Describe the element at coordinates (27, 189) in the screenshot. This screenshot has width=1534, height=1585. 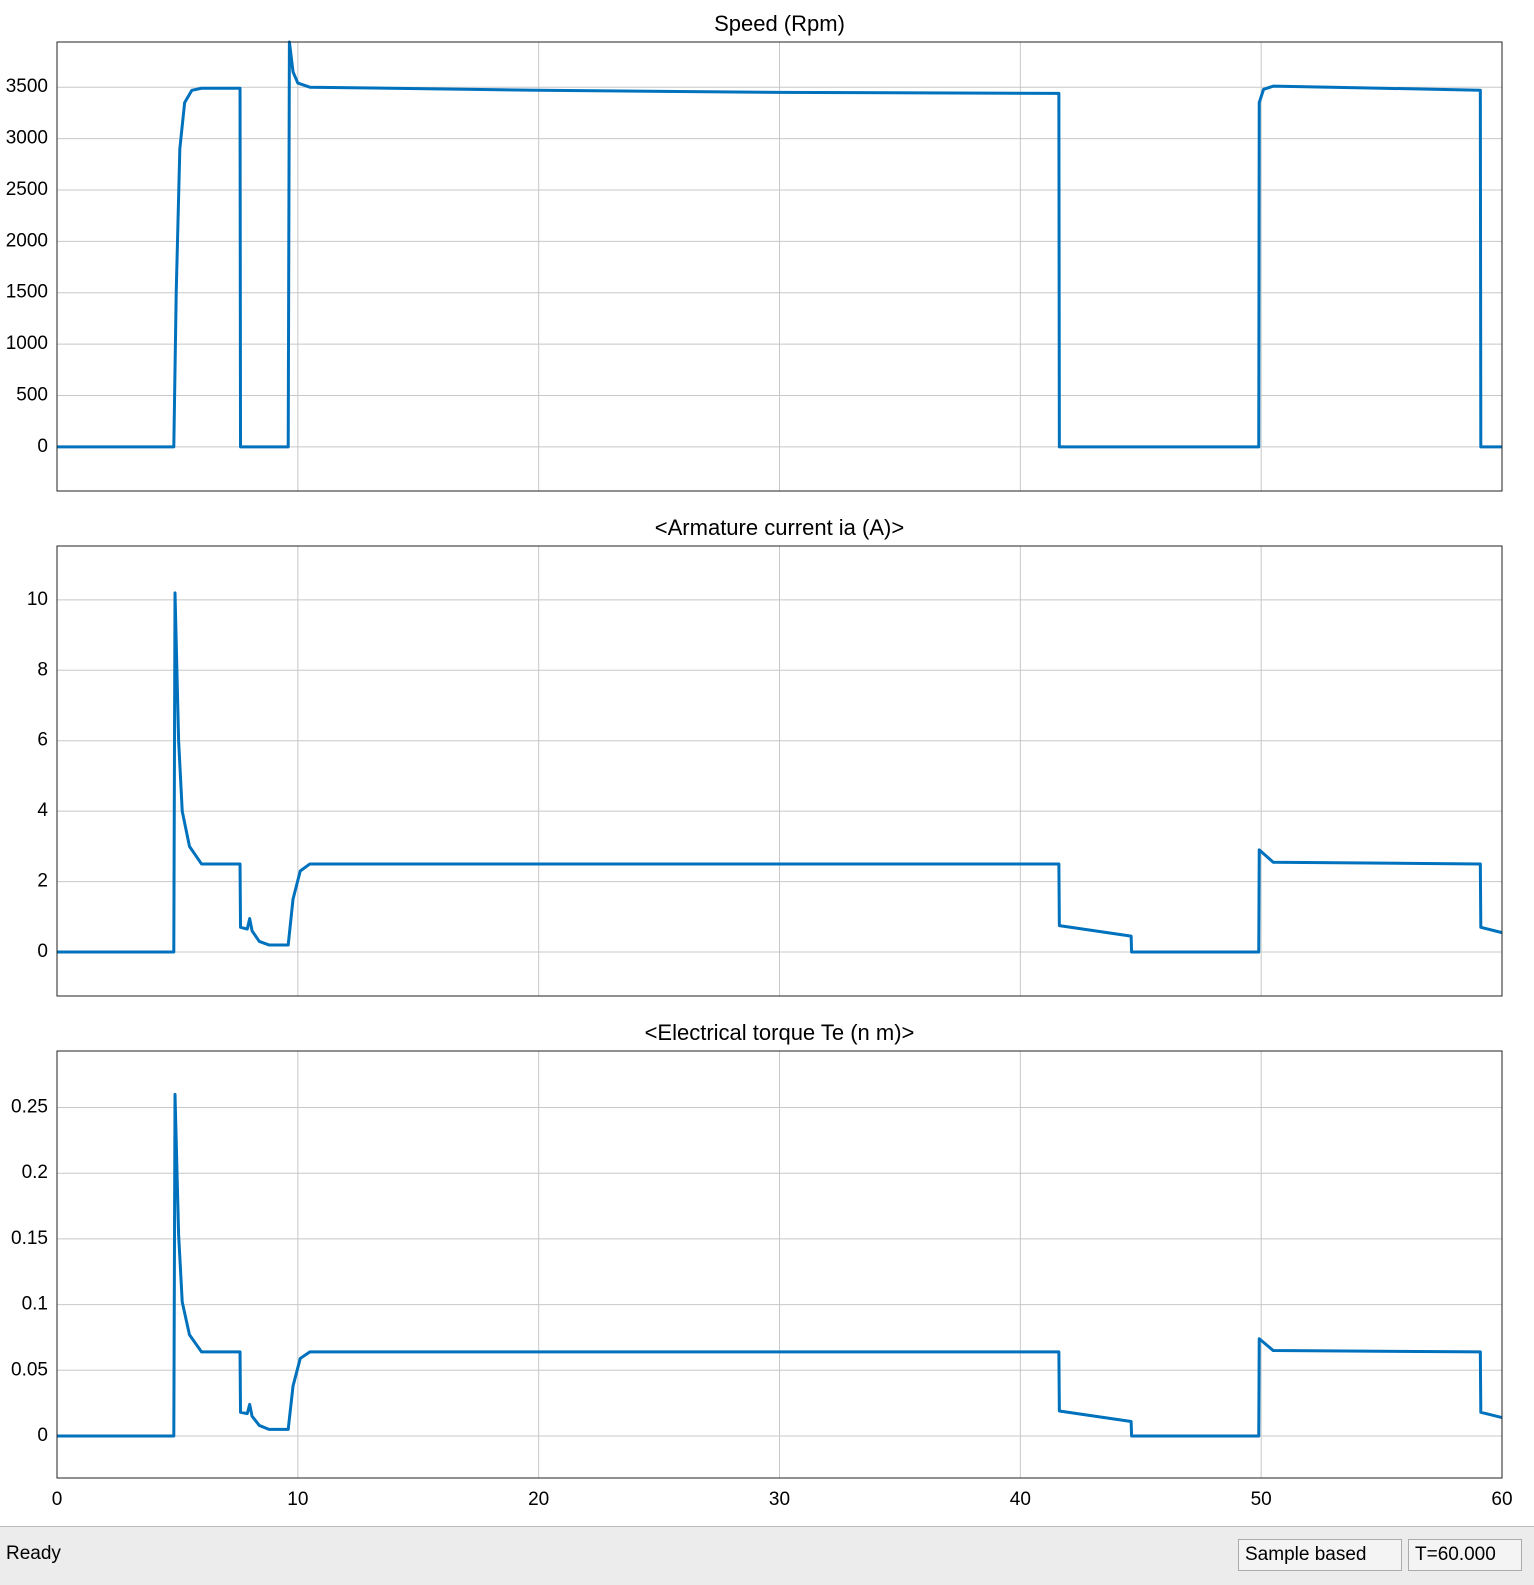
I see `y-tick-label: 2500` at that location.